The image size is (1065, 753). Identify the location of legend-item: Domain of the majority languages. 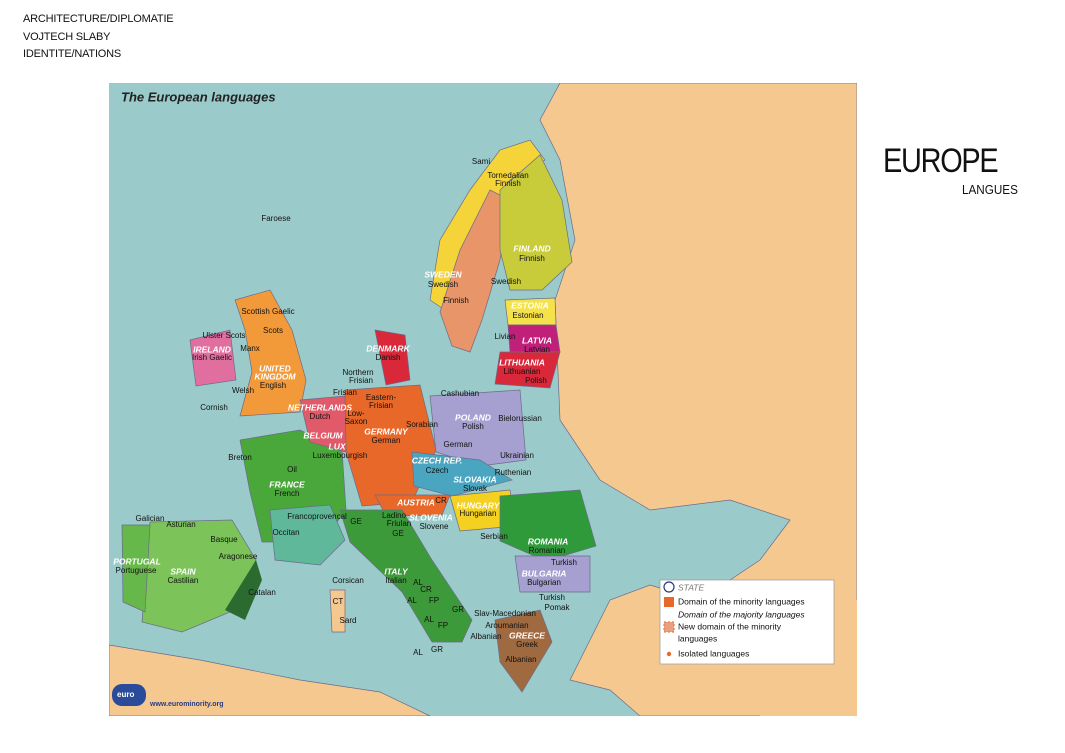
(741, 614).